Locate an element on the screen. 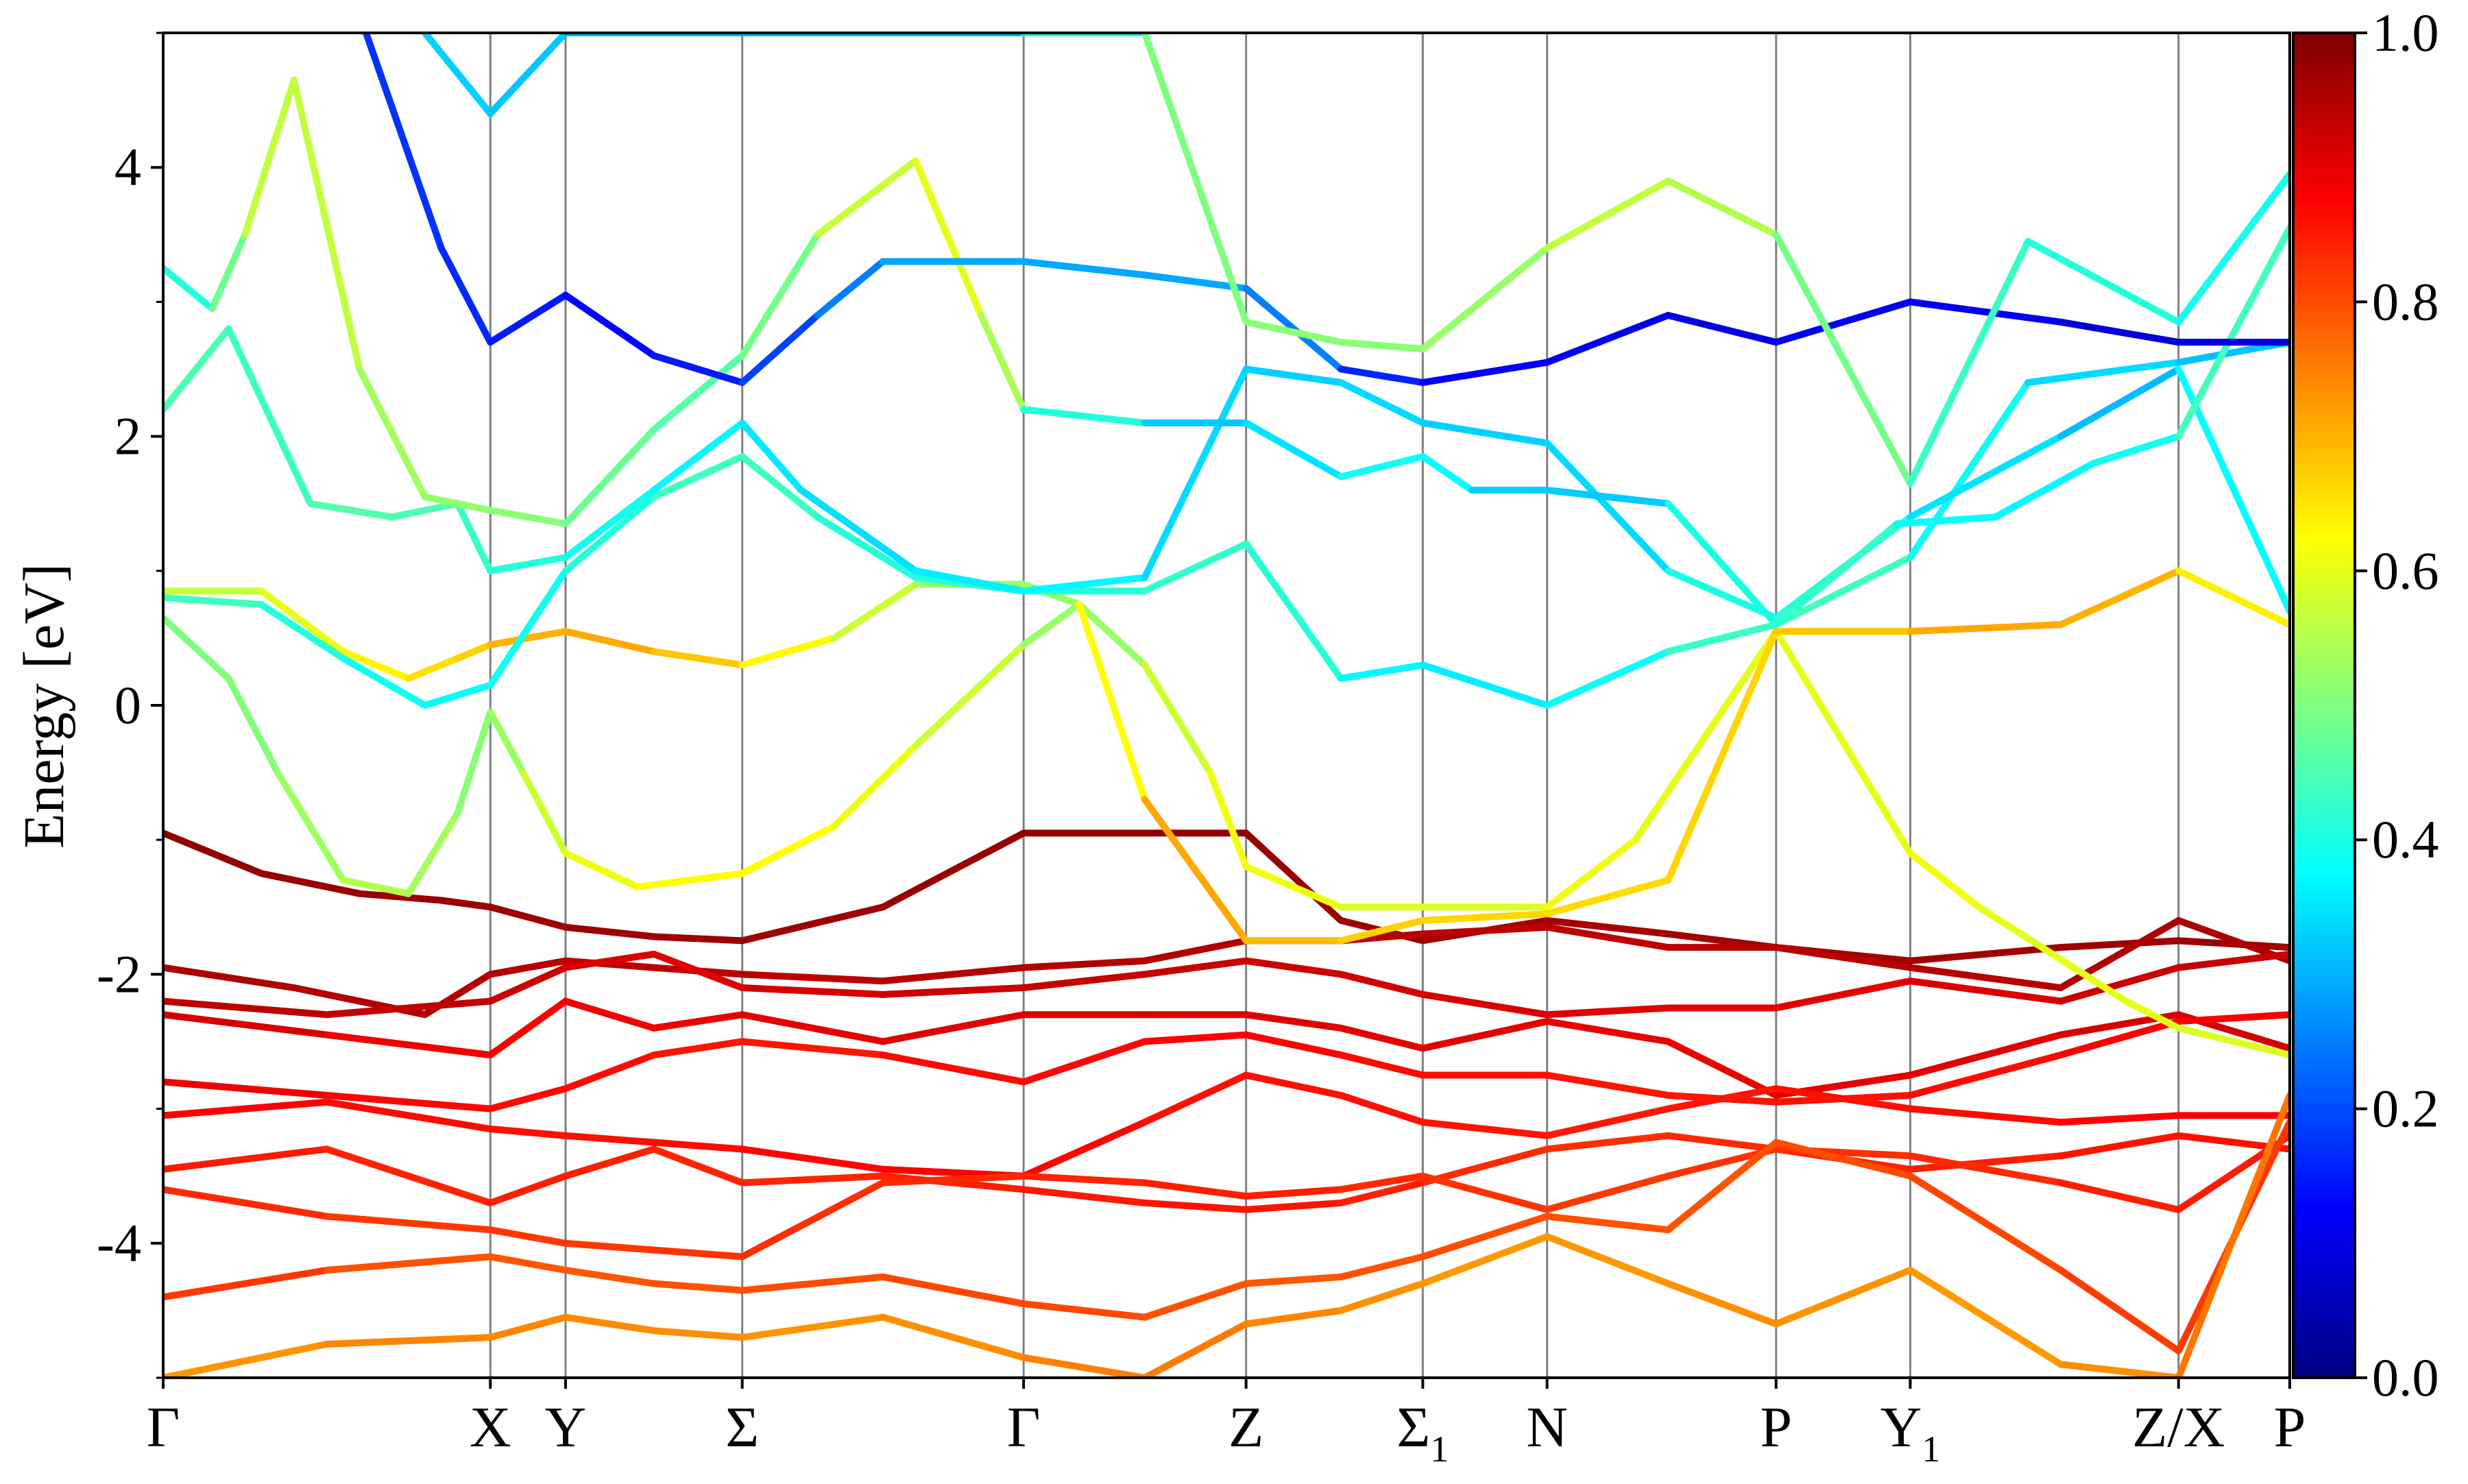 The width and height of the screenshot is (2468, 1484). k-point-label: Z is located at coordinates (1246, 1428).